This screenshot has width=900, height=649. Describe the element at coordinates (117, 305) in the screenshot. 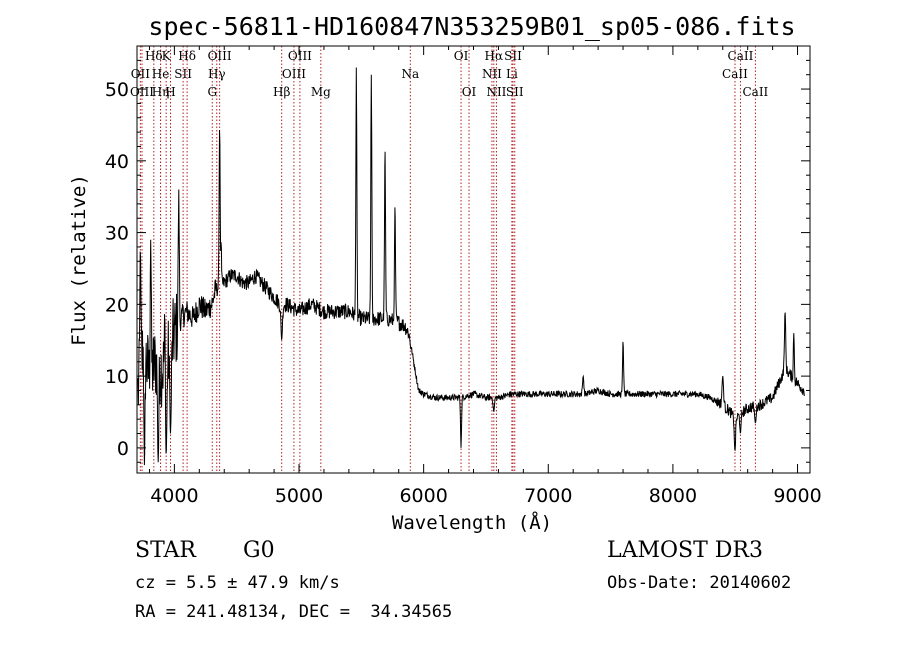

I see `y-tick-label: 20` at that location.